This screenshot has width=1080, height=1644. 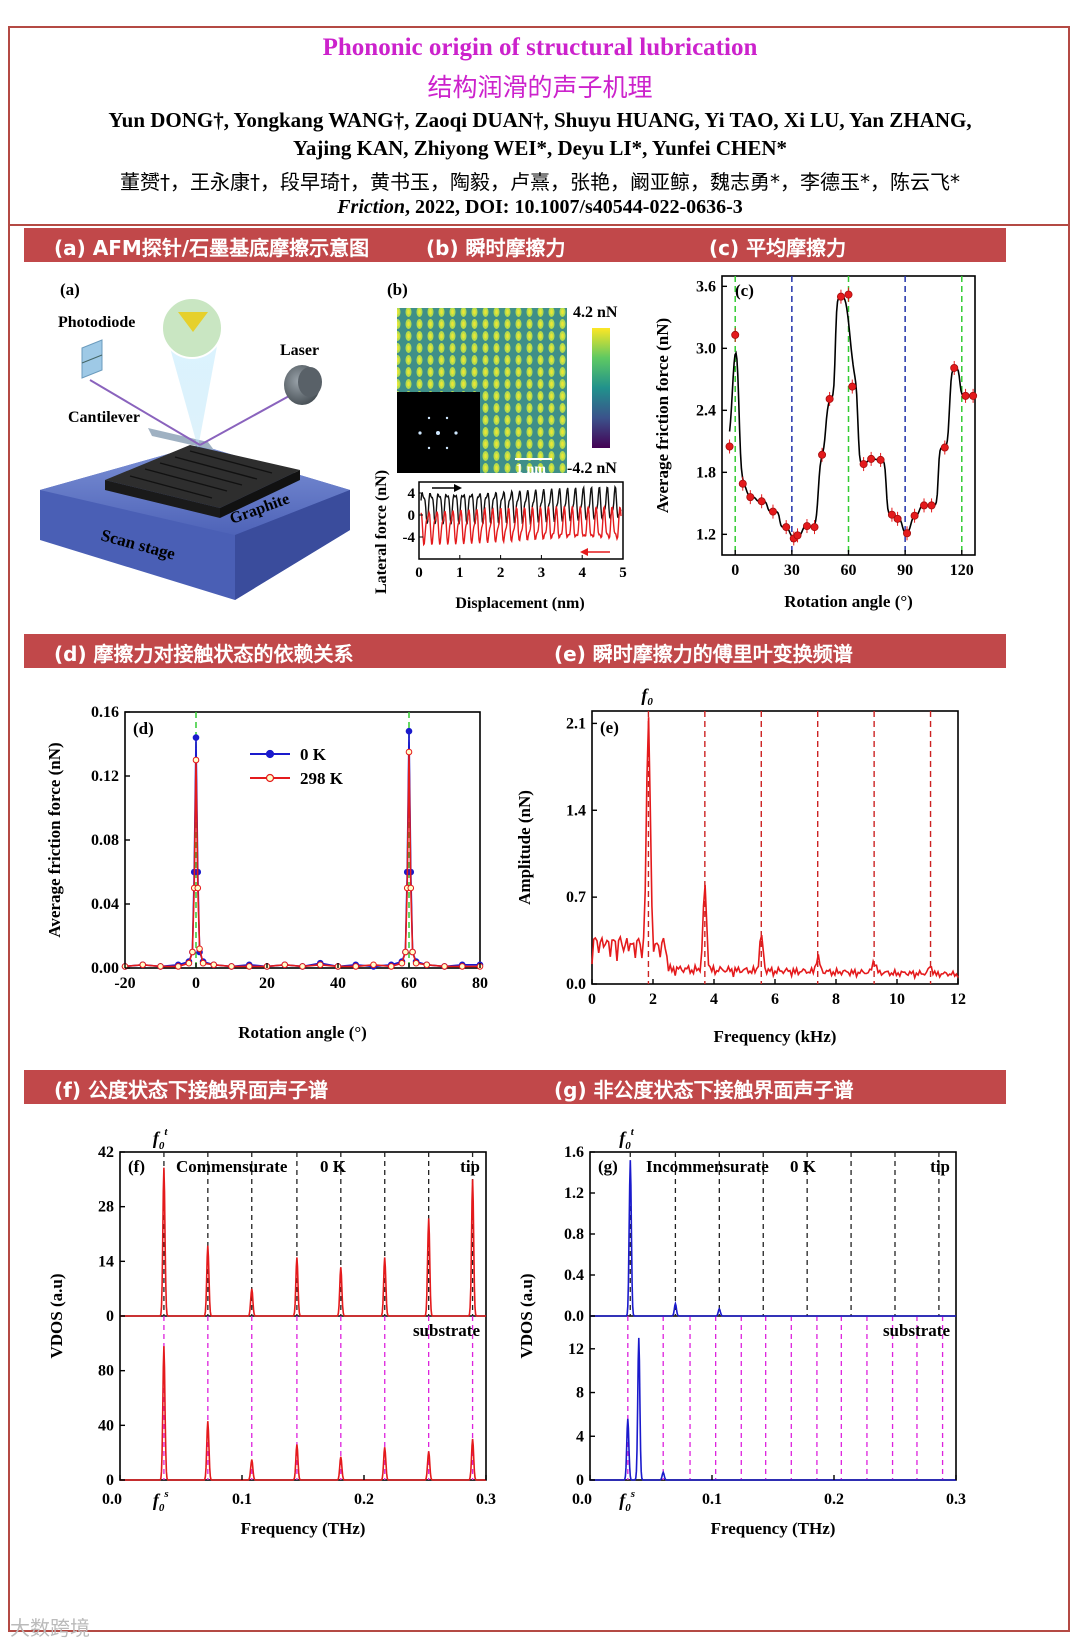 I want to click on chart-c-xtick-label: 120, so click(x=962, y=570).